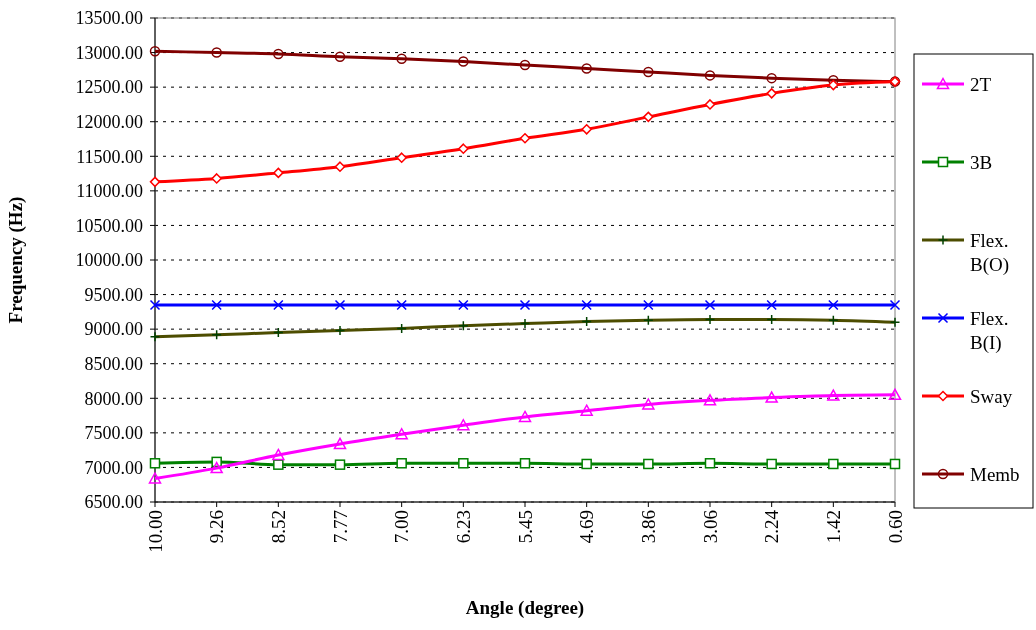  I want to click on y-tick-label: 8000.00, so click(113, 398).